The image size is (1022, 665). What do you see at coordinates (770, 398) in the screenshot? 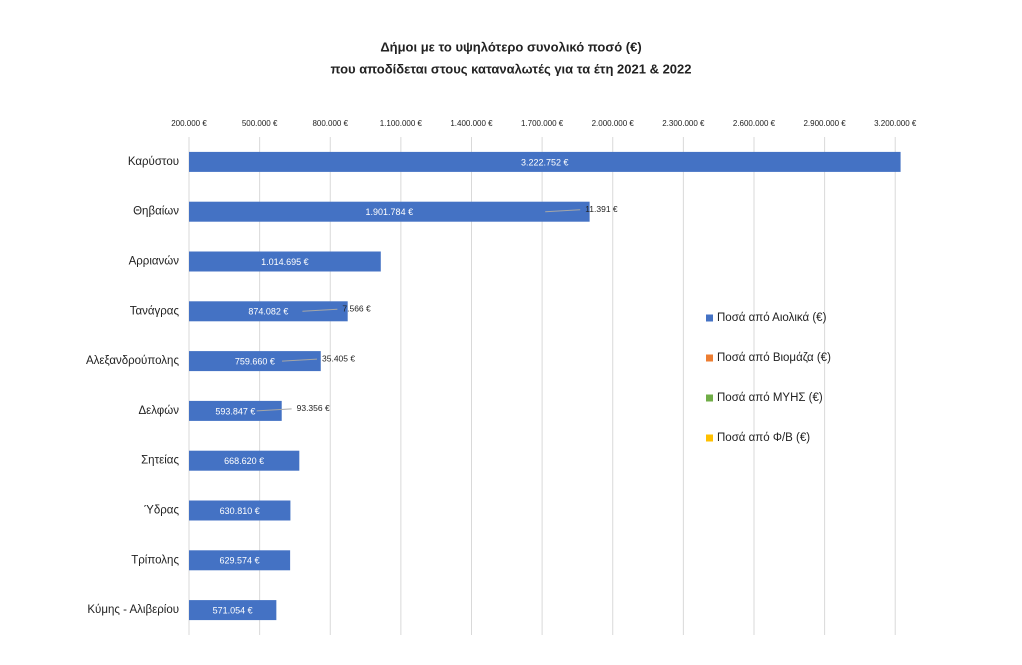
I see `legend-label: Ποσά από ΜΥΗΣ (€)` at bounding box center [770, 398].